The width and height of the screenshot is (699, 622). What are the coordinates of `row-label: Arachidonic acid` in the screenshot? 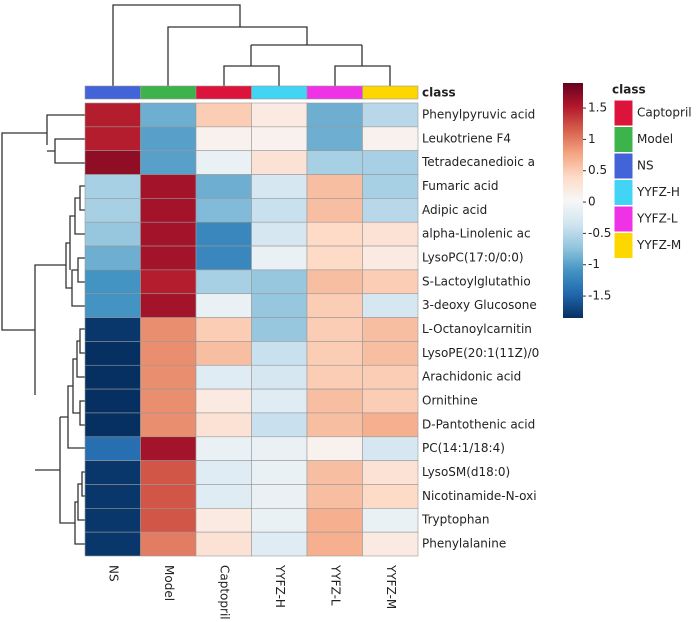 It's located at (471, 377).